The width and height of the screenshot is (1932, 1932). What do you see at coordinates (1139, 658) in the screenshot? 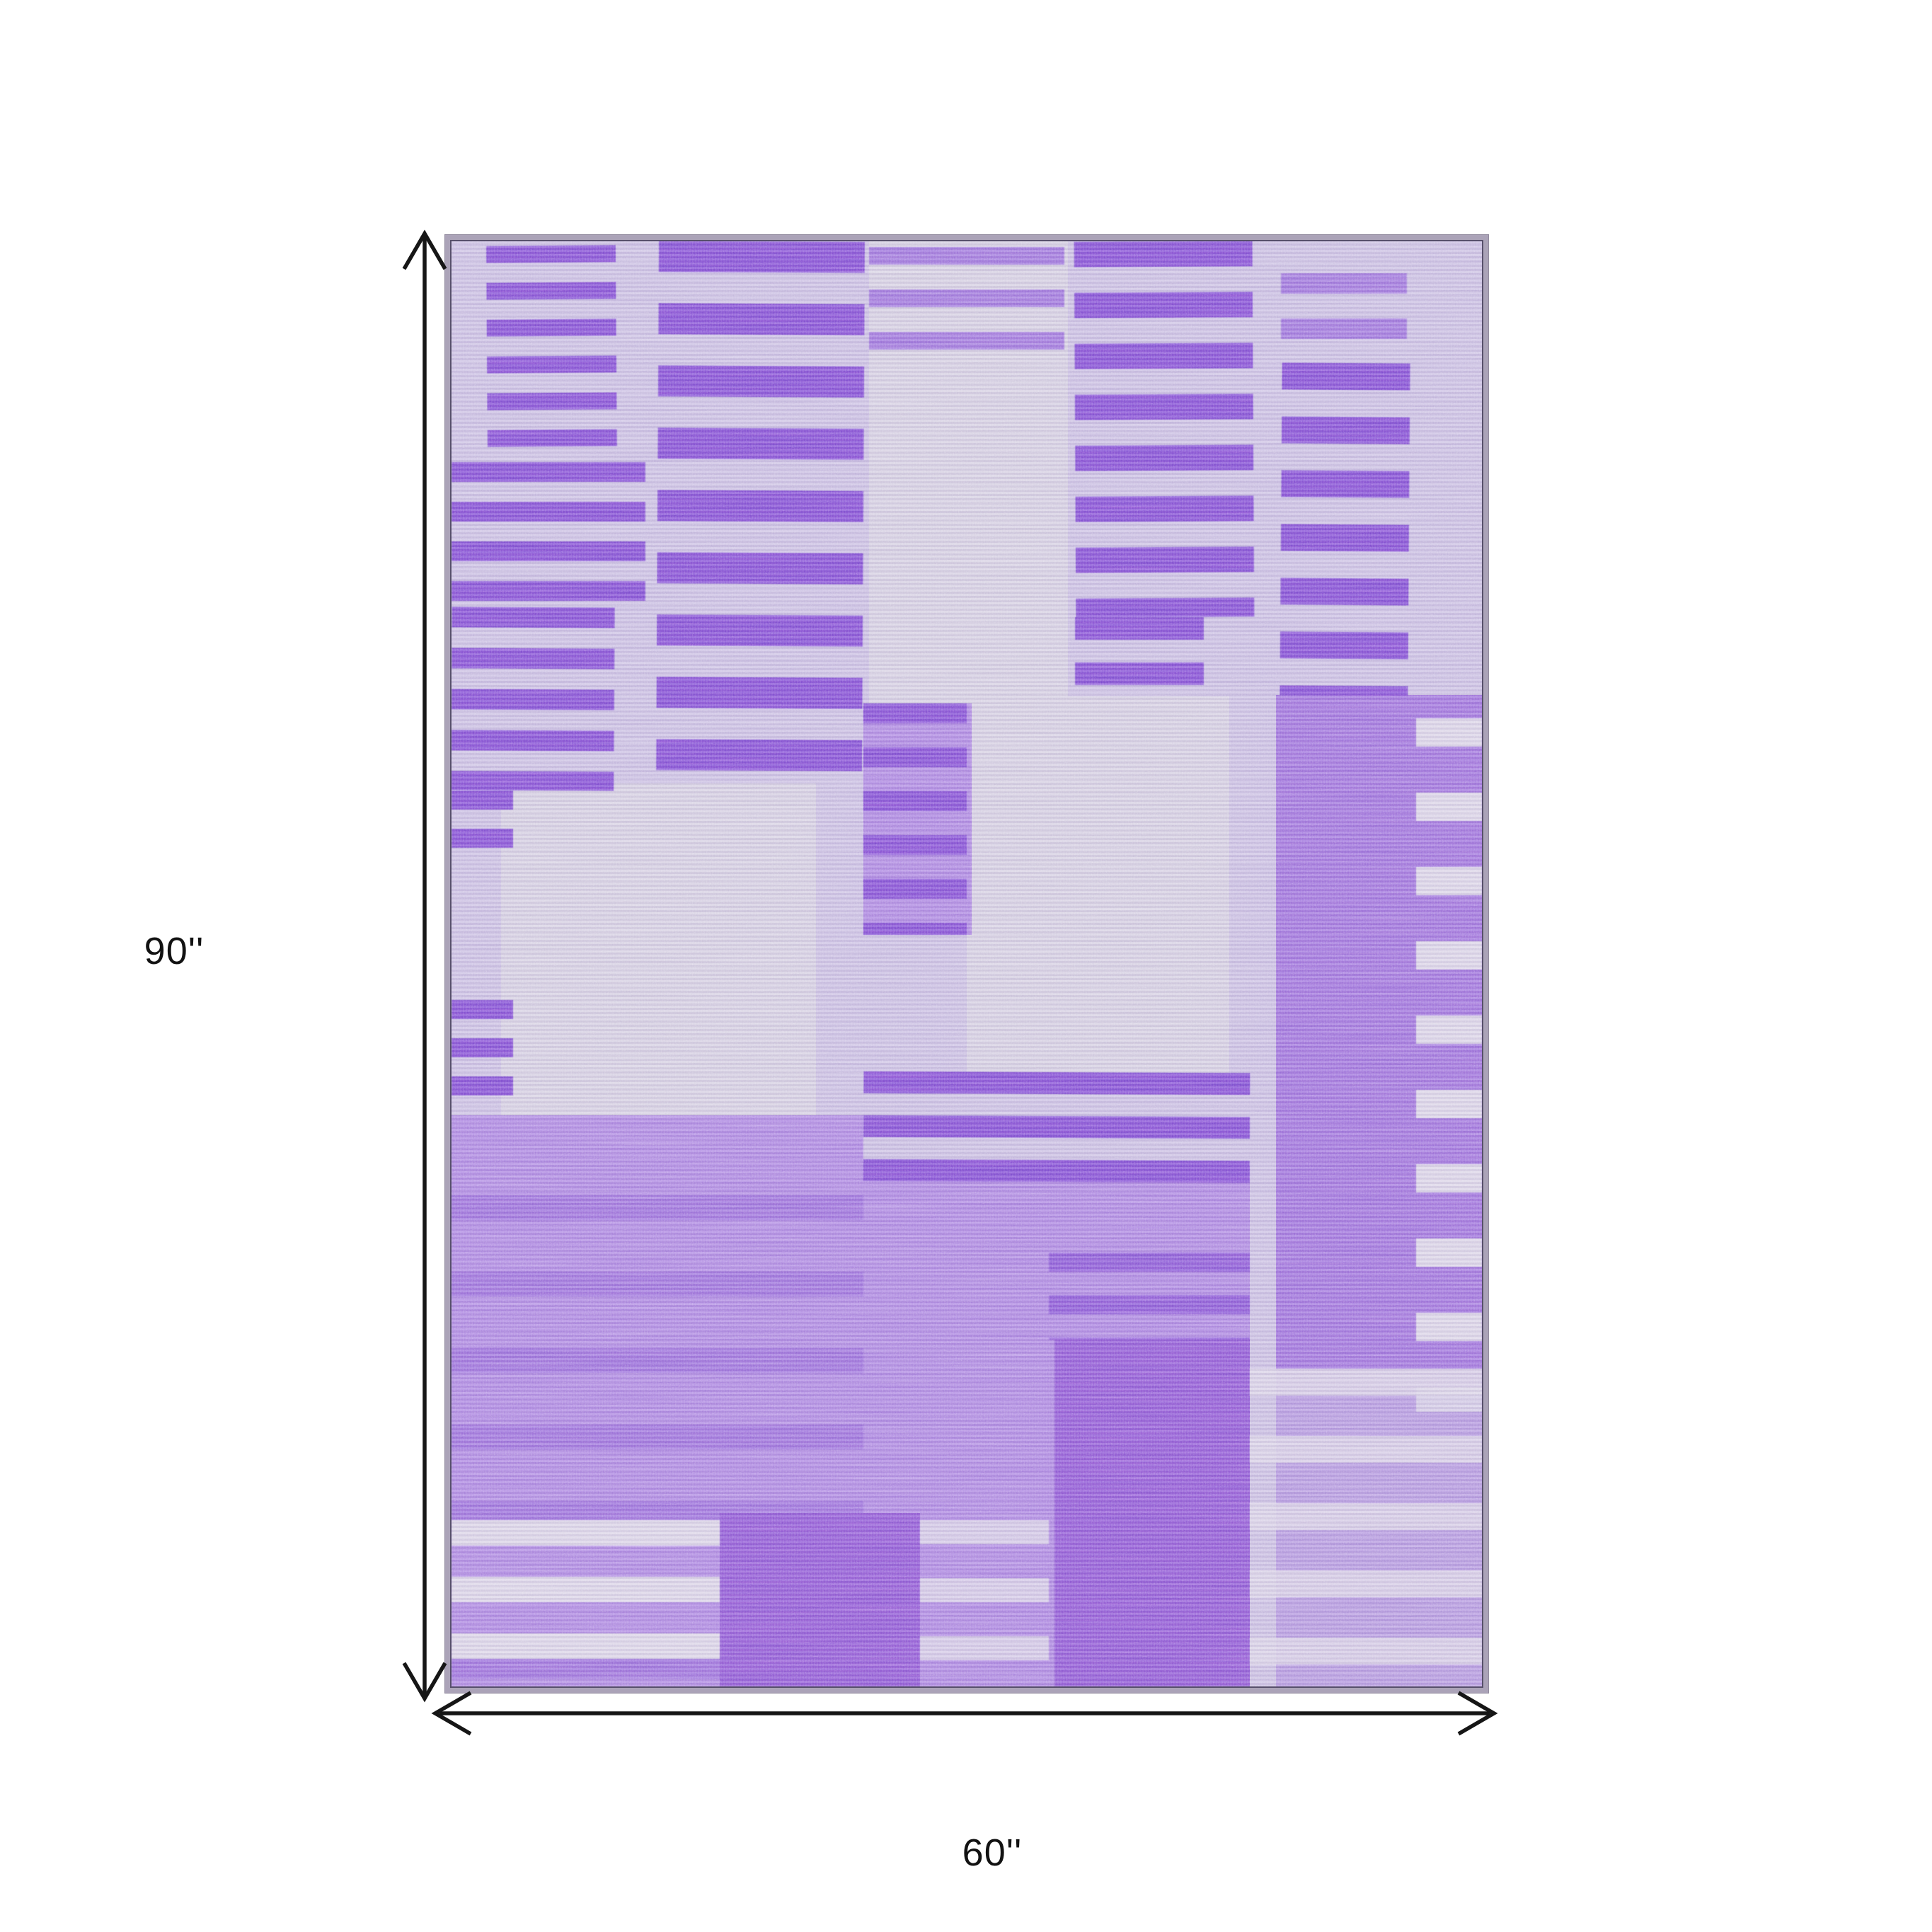
I see `rug-patch-colD-stripes-narrow` at bounding box center [1139, 658].